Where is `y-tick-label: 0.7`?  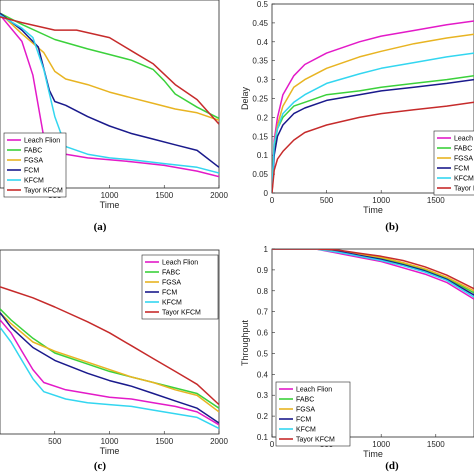 y-tick-label: 0.7 is located at coordinates (263, 312).